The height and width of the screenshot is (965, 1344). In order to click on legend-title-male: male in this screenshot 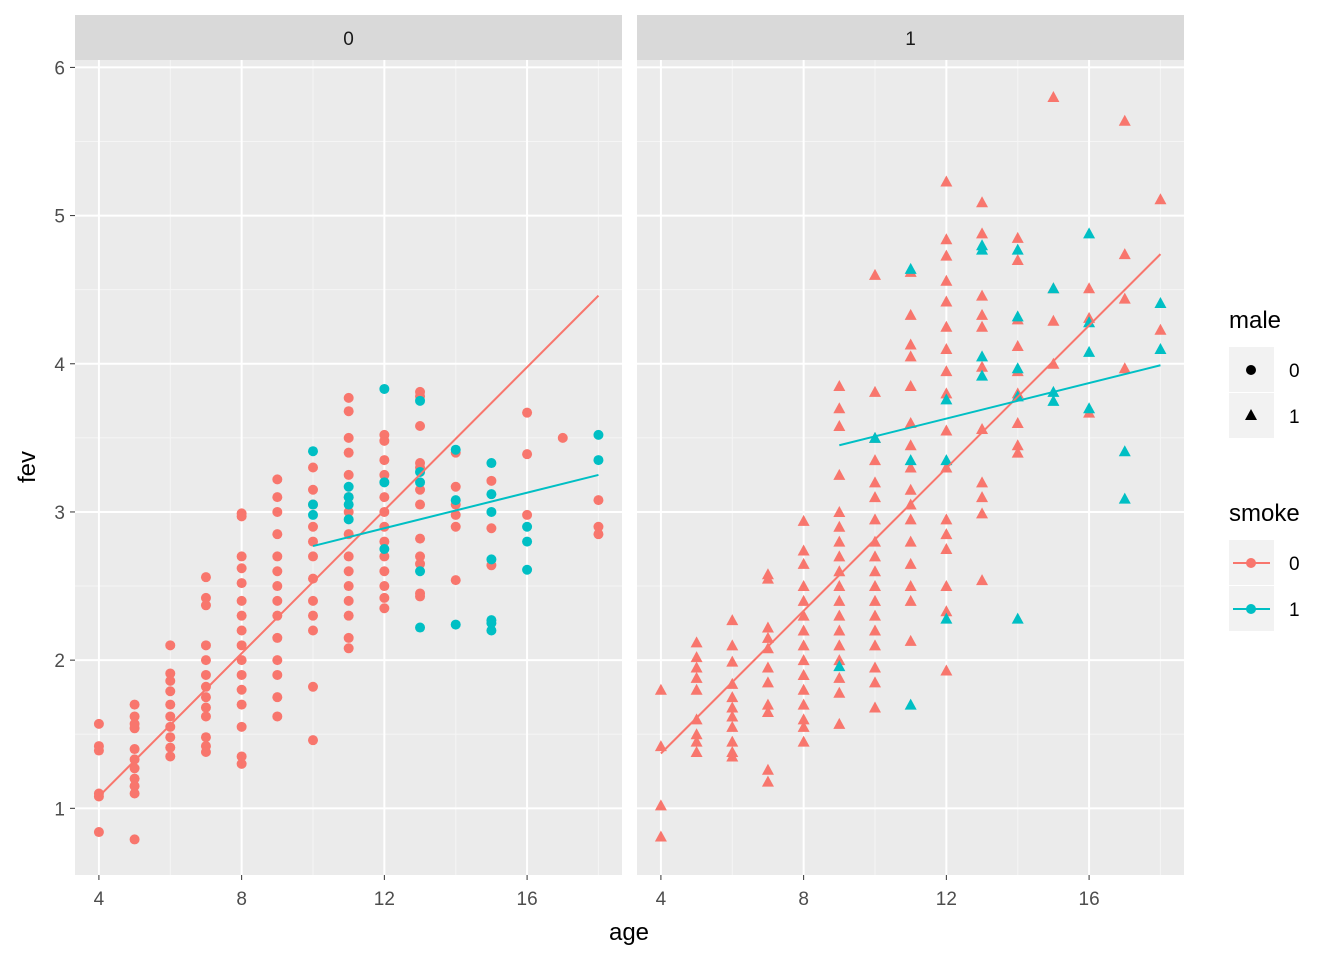, I will do `click(1255, 320)`.